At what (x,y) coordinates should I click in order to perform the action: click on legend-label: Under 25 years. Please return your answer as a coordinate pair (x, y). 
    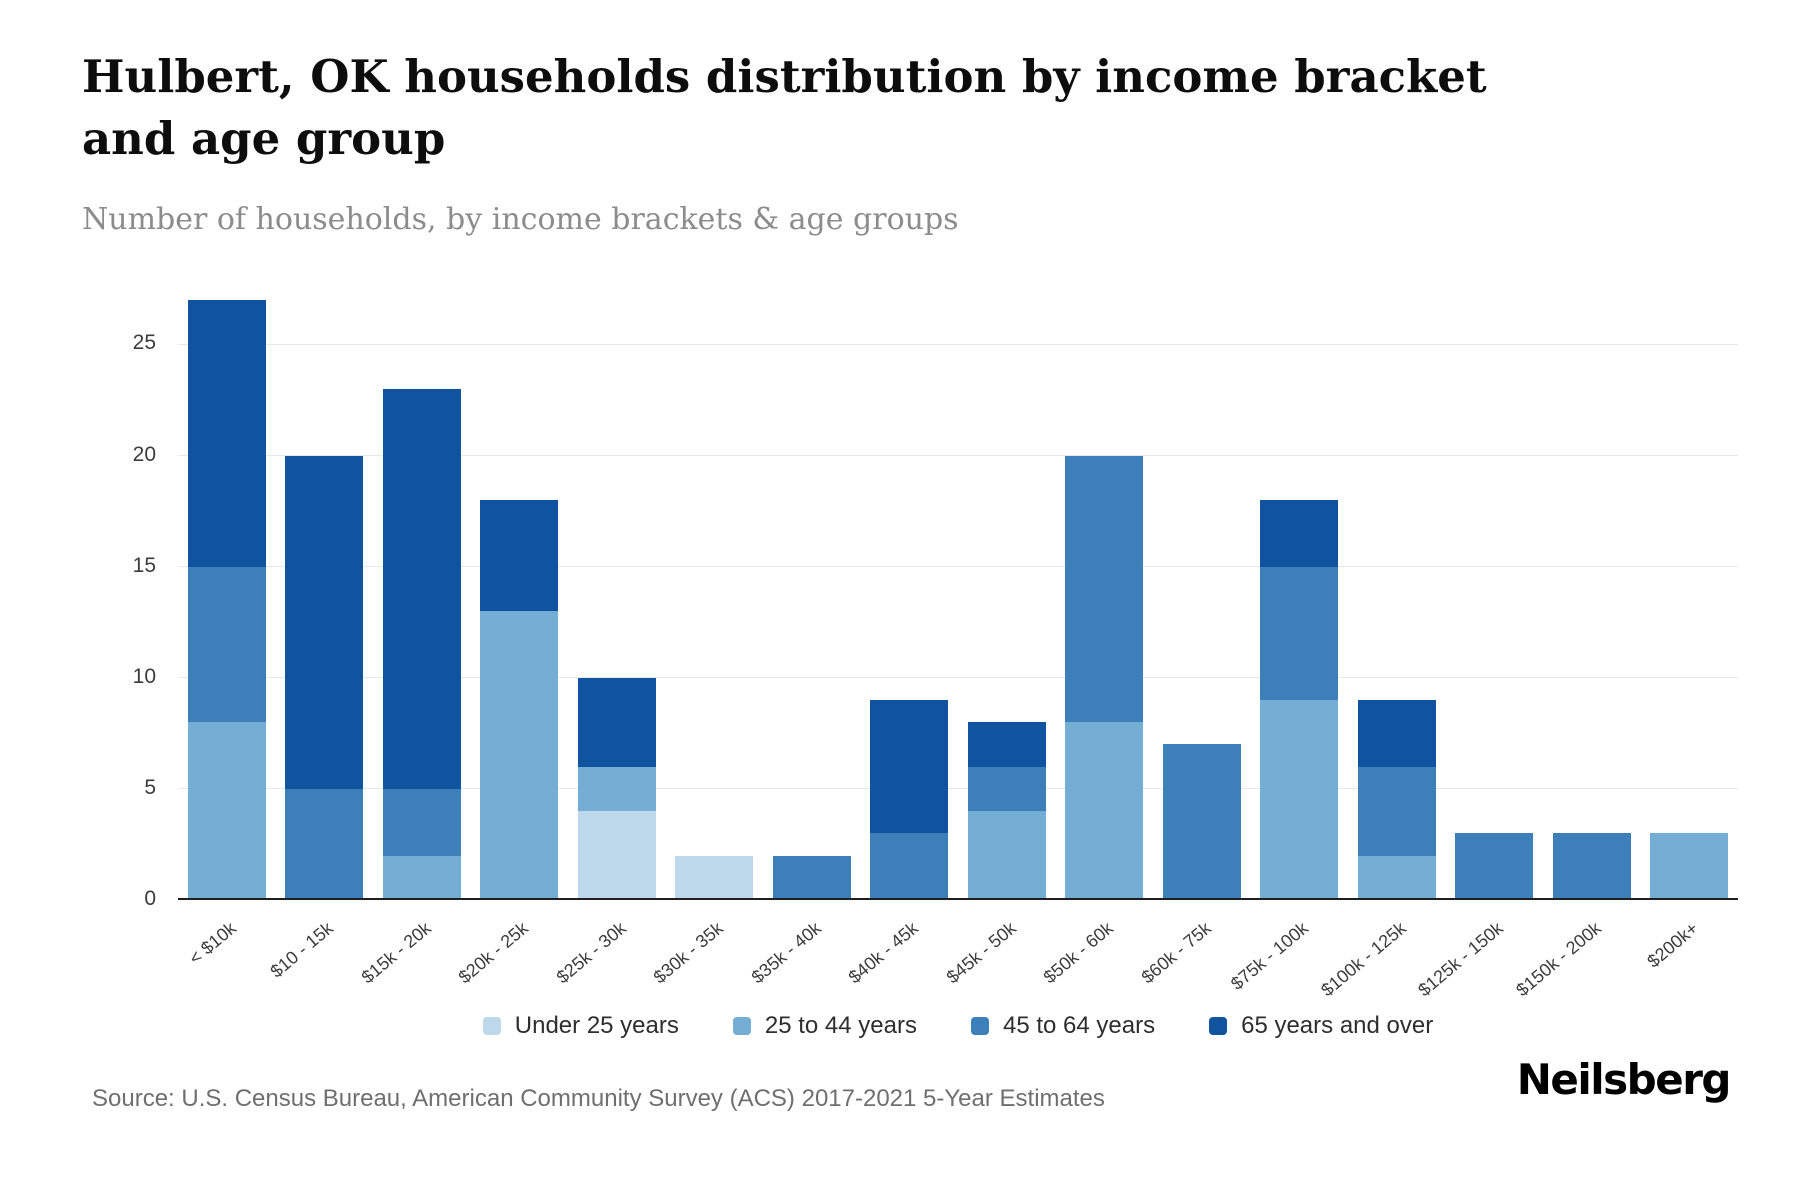
    Looking at the image, I should click on (596, 1025).